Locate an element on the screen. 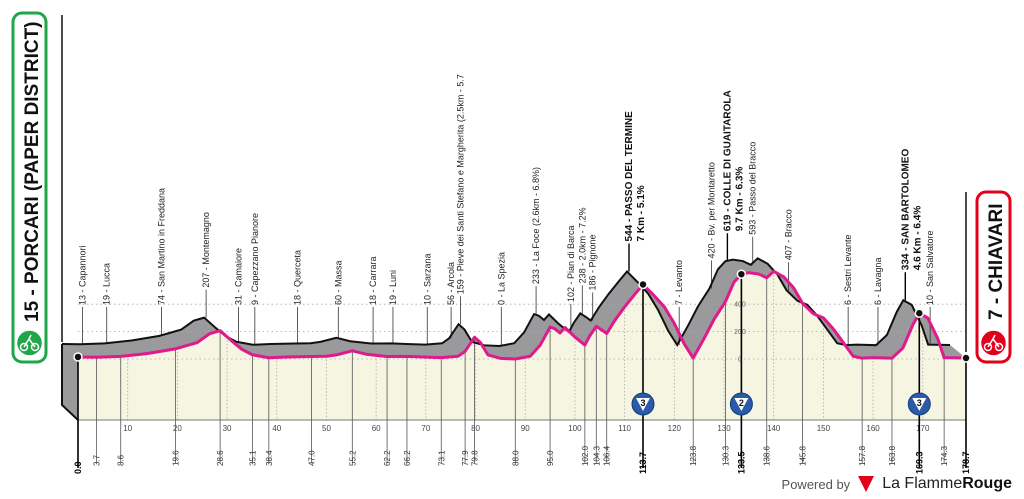  waypoint-km-label: 35.1 is located at coordinates (252, 458).